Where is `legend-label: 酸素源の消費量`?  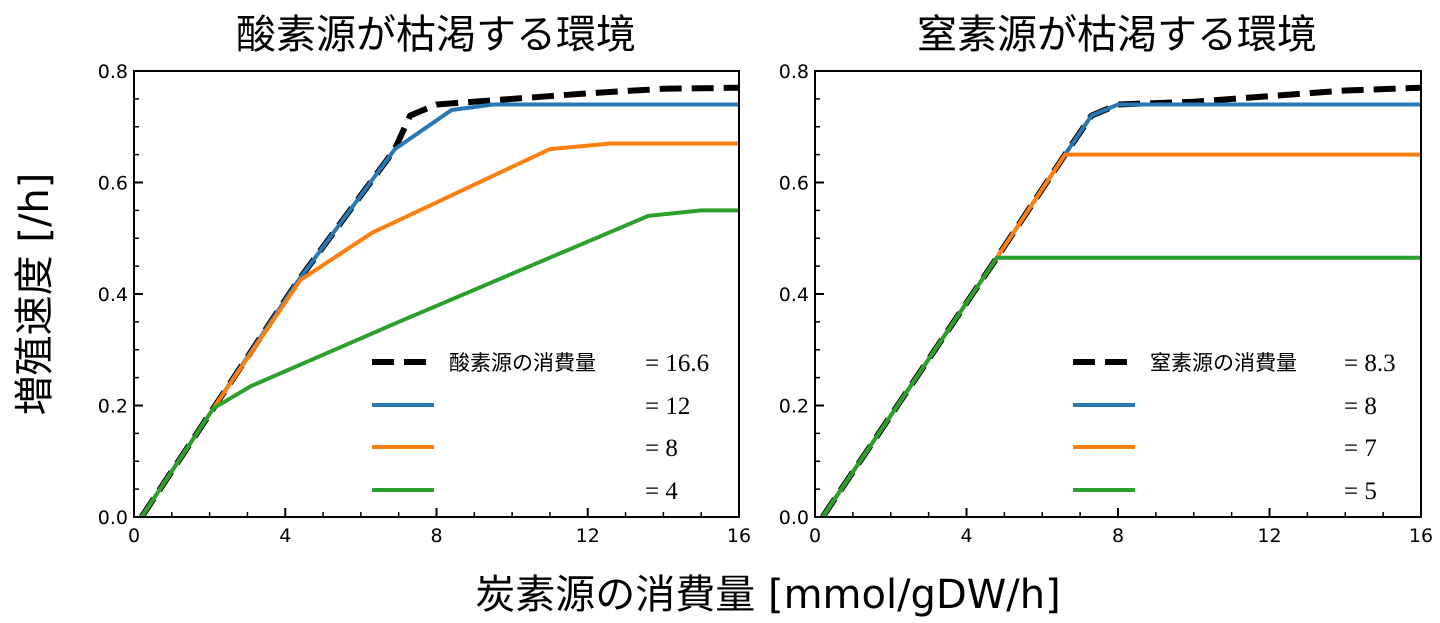
legend-label: 酸素源の消費量 is located at coordinates (522, 363).